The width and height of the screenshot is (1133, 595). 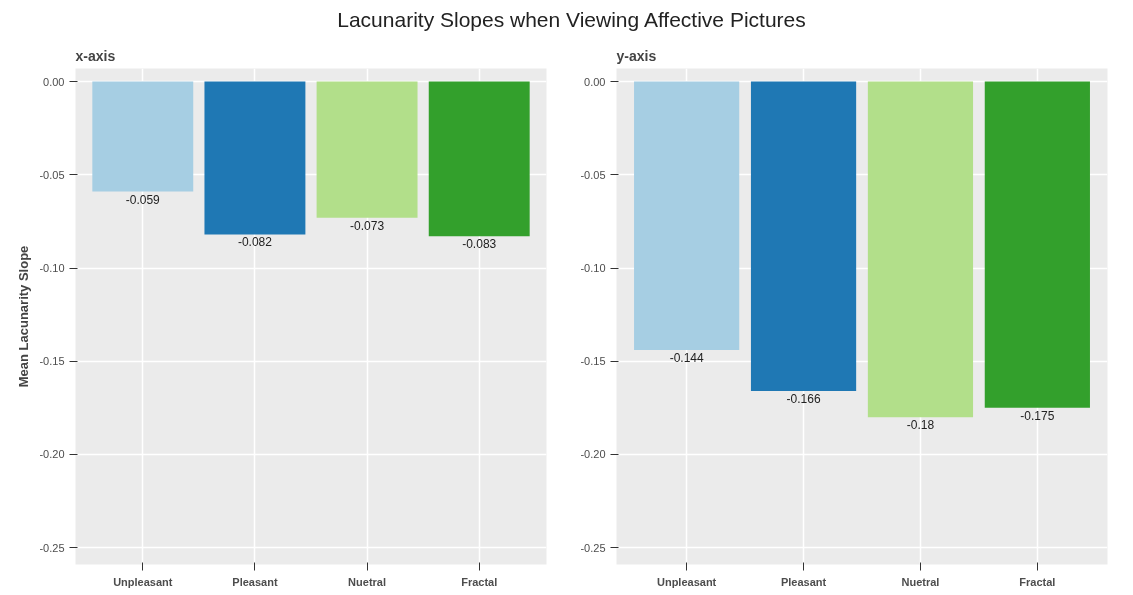 What do you see at coordinates (255, 242) in the screenshot?
I see `data-label: -0.082` at bounding box center [255, 242].